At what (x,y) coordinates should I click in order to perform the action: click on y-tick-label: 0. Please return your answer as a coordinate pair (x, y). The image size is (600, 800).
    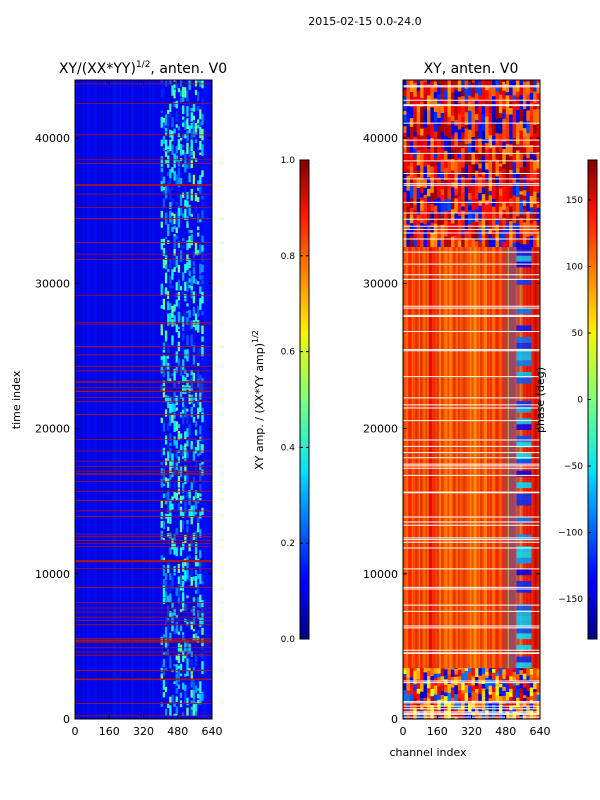
    Looking at the image, I should click on (66, 719).